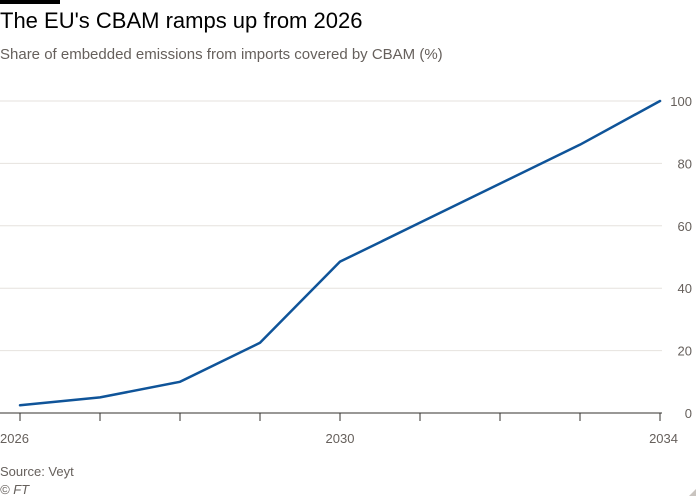 The width and height of the screenshot is (700, 500). What do you see at coordinates (685, 351) in the screenshot?
I see `y-tick-label-20: 20` at bounding box center [685, 351].